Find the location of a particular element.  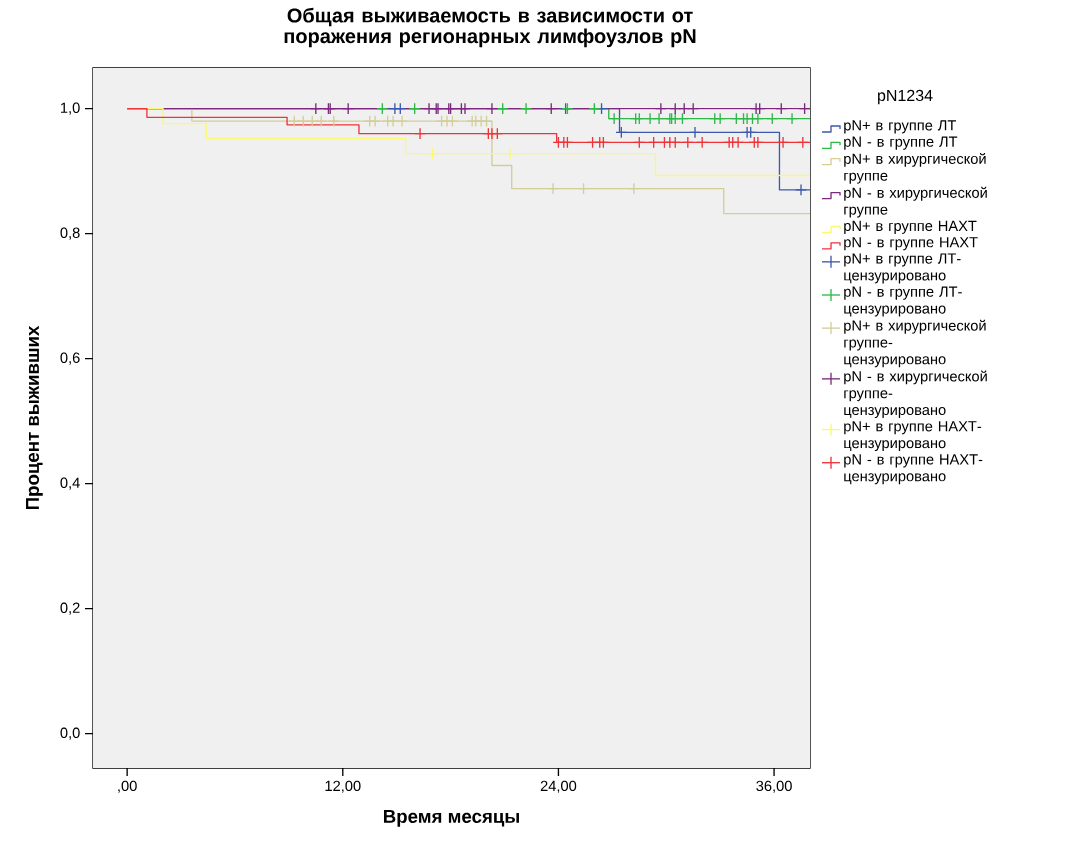

y-tick-label: 1,0 is located at coordinates (70, 108).